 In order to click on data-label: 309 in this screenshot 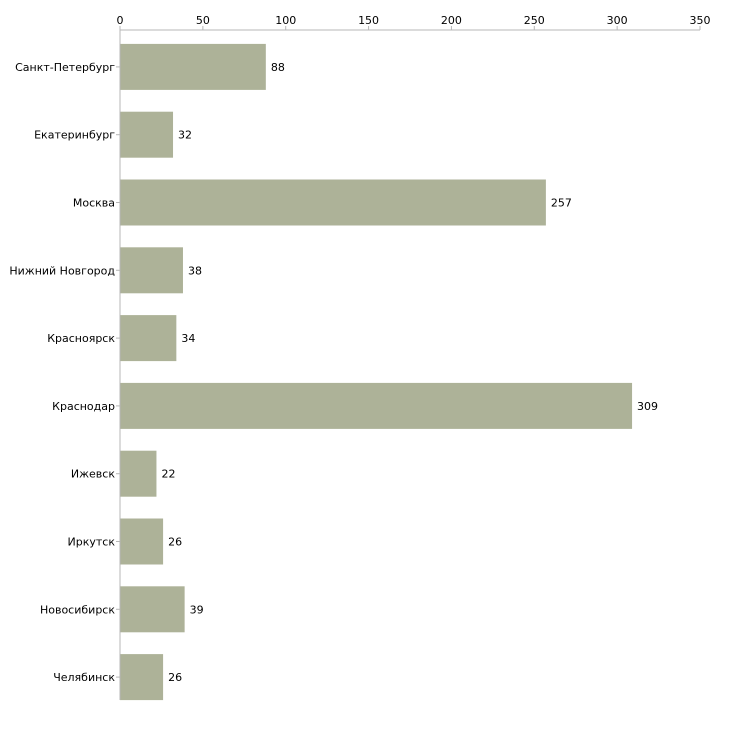, I will do `click(647, 406)`.